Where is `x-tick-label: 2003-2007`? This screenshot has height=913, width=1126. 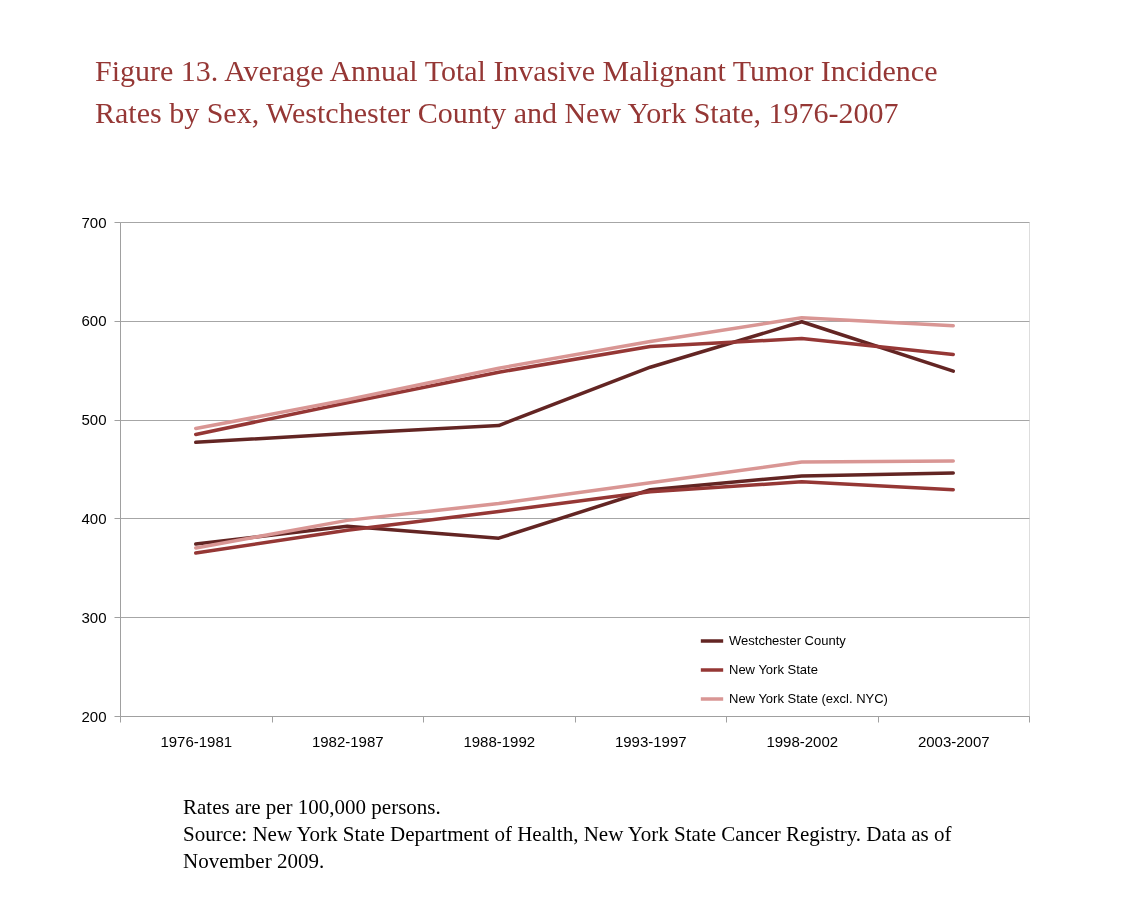
x-tick-label: 2003-2007 is located at coordinates (953, 741).